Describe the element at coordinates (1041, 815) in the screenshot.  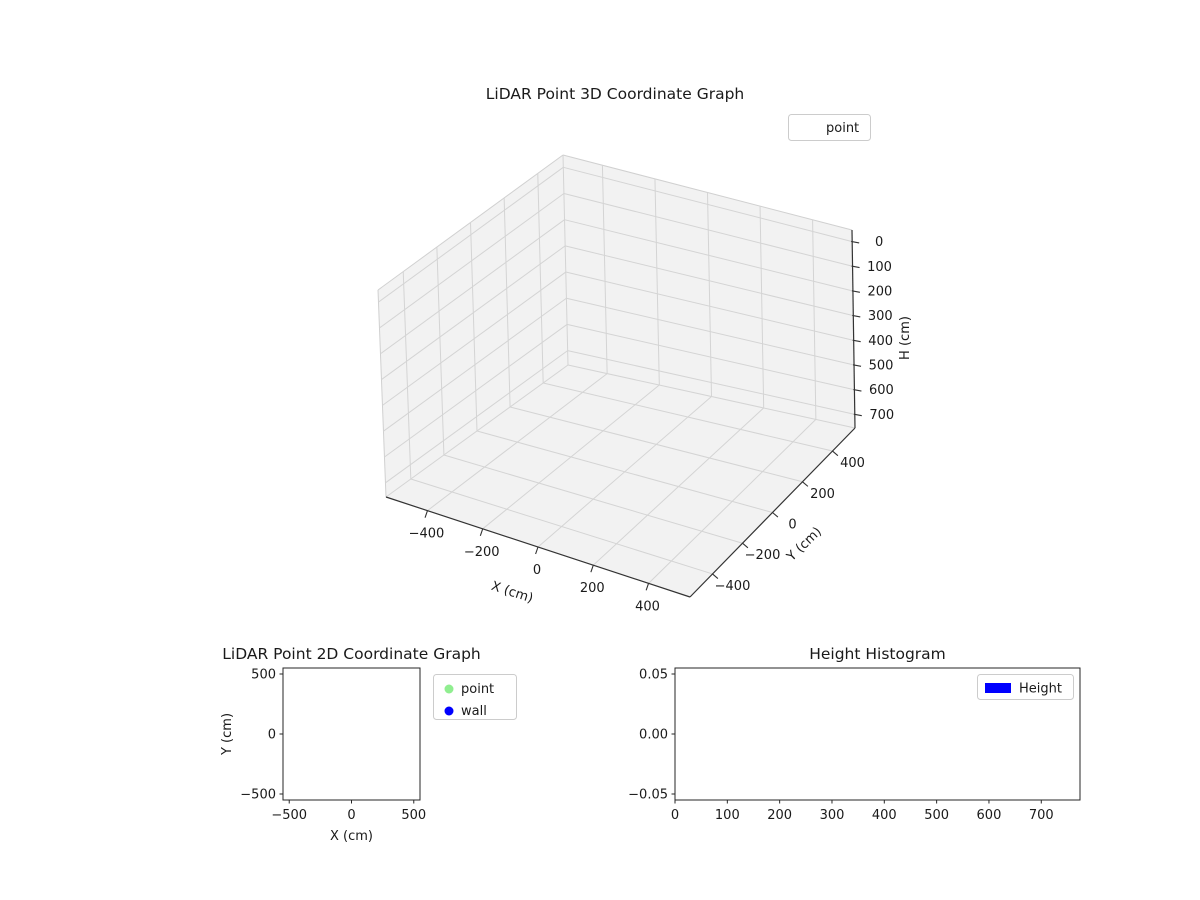
I see `tick-label-x: 700` at that location.